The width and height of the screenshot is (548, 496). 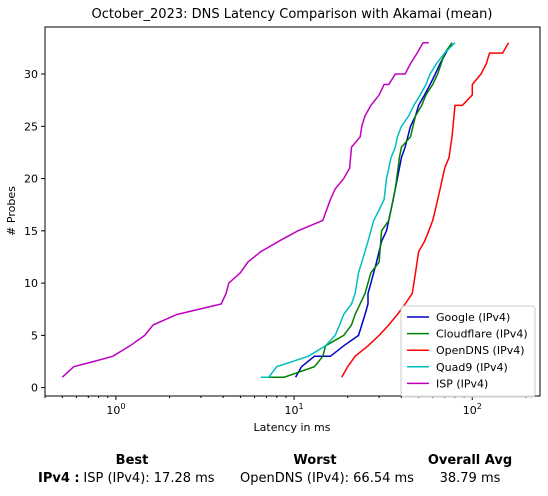 What do you see at coordinates (292, 427) in the screenshot?
I see `x-axis-label: Latency in ms` at bounding box center [292, 427].